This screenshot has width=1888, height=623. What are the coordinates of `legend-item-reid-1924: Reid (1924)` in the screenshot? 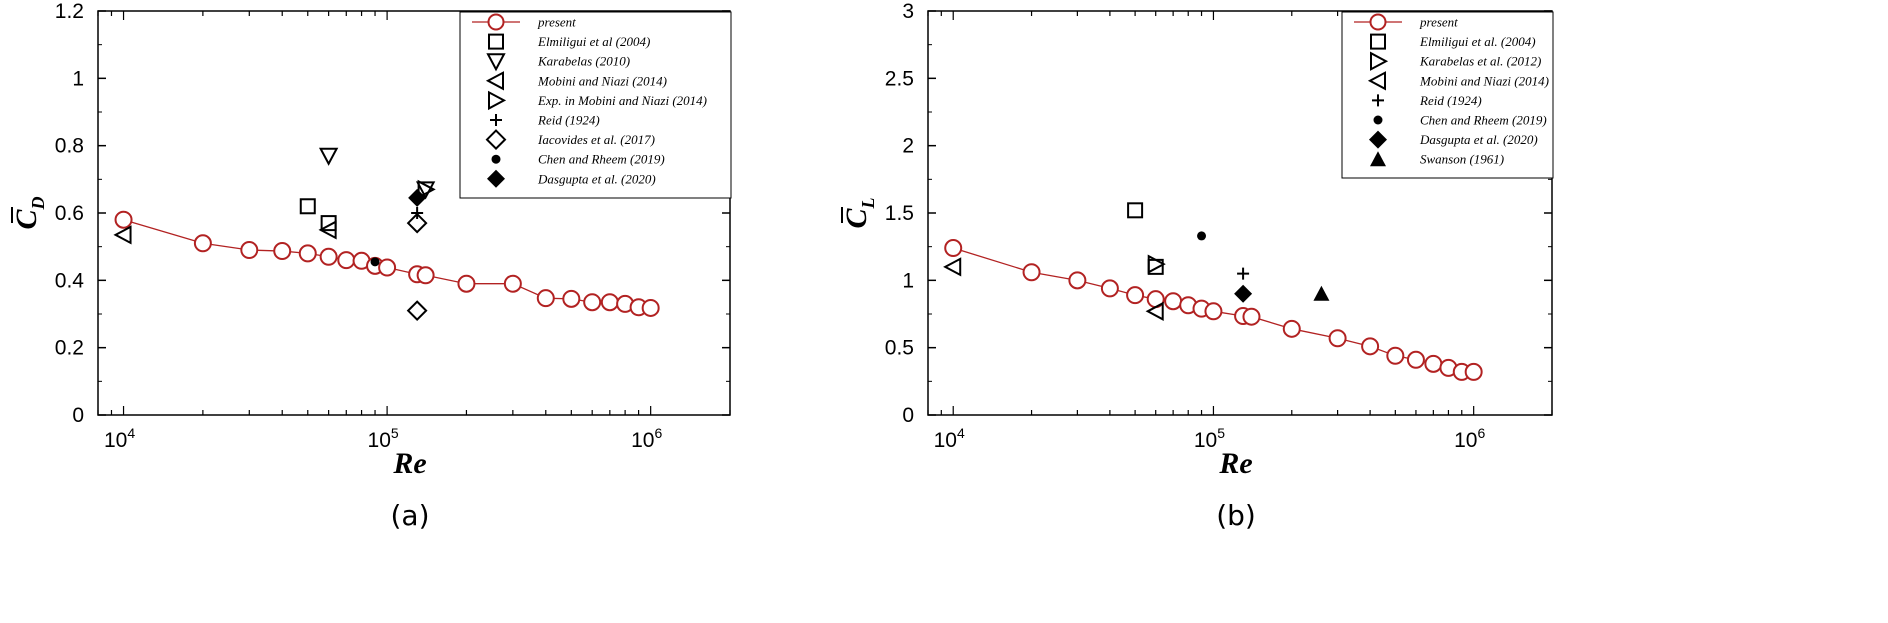 It's located at (1427, 100).